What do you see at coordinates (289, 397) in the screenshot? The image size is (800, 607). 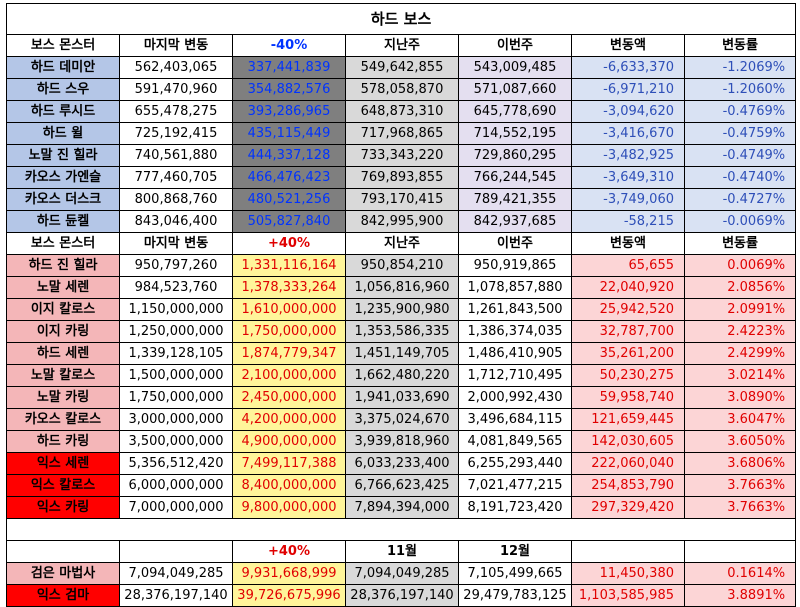 I see `cell-adjusted-price: 2,450,000,000` at bounding box center [289, 397].